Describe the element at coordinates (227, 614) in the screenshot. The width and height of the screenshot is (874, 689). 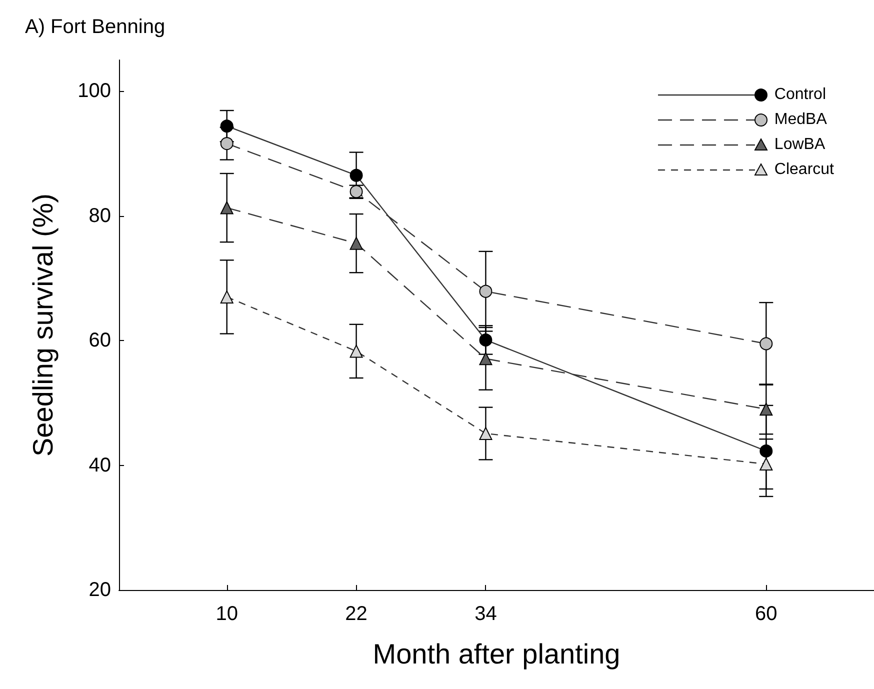
I see `x-tick-label: 10` at that location.